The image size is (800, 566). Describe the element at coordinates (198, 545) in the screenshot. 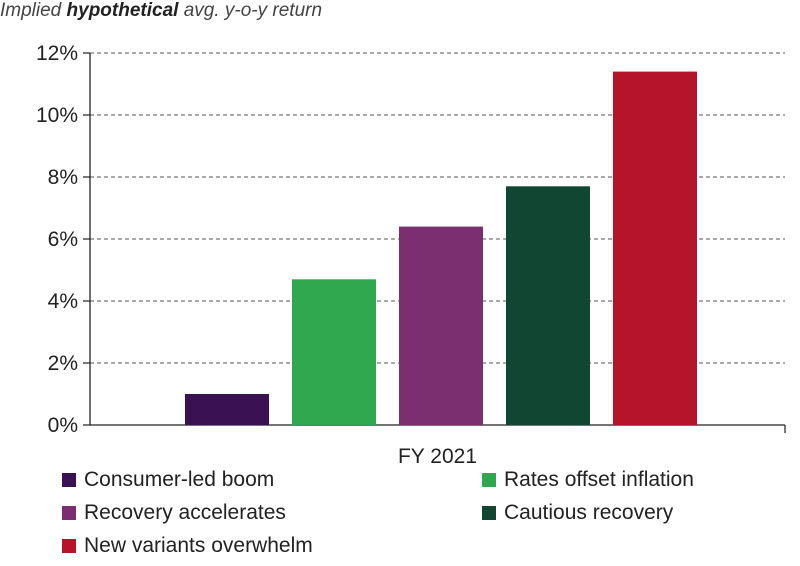

I see `legend-label: New variants overwhelm` at that location.